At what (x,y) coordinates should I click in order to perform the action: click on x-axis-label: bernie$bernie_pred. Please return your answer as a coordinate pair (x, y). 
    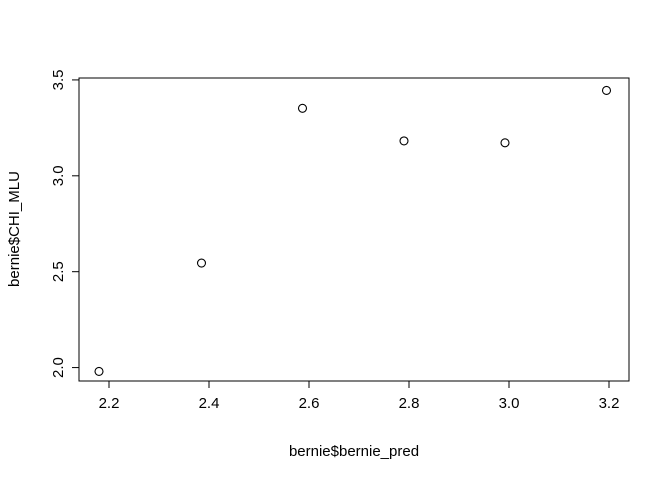
    Looking at the image, I should click on (354, 451).